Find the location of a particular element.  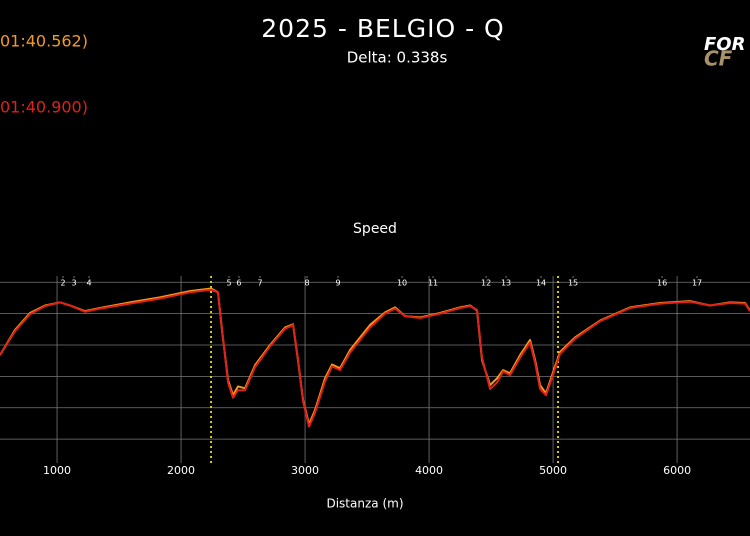

x-tick-label: 3000 is located at coordinates (305, 470).